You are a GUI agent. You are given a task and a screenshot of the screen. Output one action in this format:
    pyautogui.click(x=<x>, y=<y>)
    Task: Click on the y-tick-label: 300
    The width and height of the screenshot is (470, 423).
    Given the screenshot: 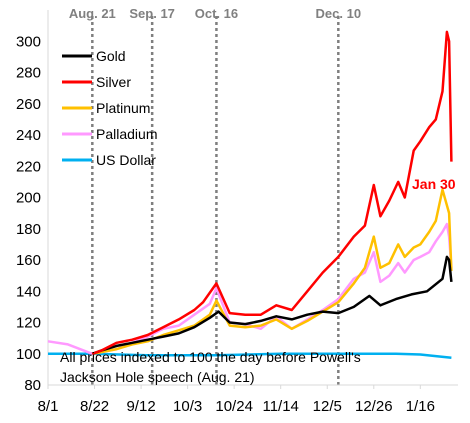 What is the action you would take?
    pyautogui.click(x=28, y=41)
    